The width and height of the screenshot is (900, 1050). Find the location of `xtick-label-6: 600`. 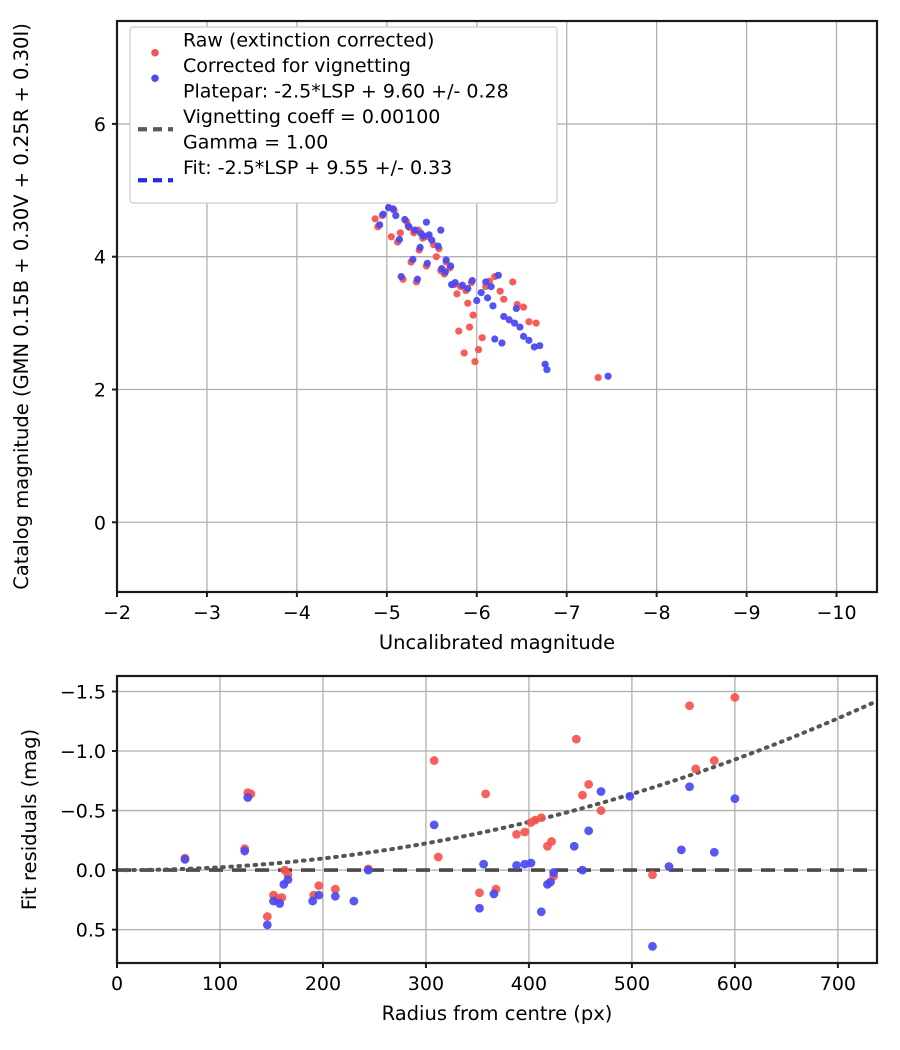

xtick-label-6: 600 is located at coordinates (735, 984).